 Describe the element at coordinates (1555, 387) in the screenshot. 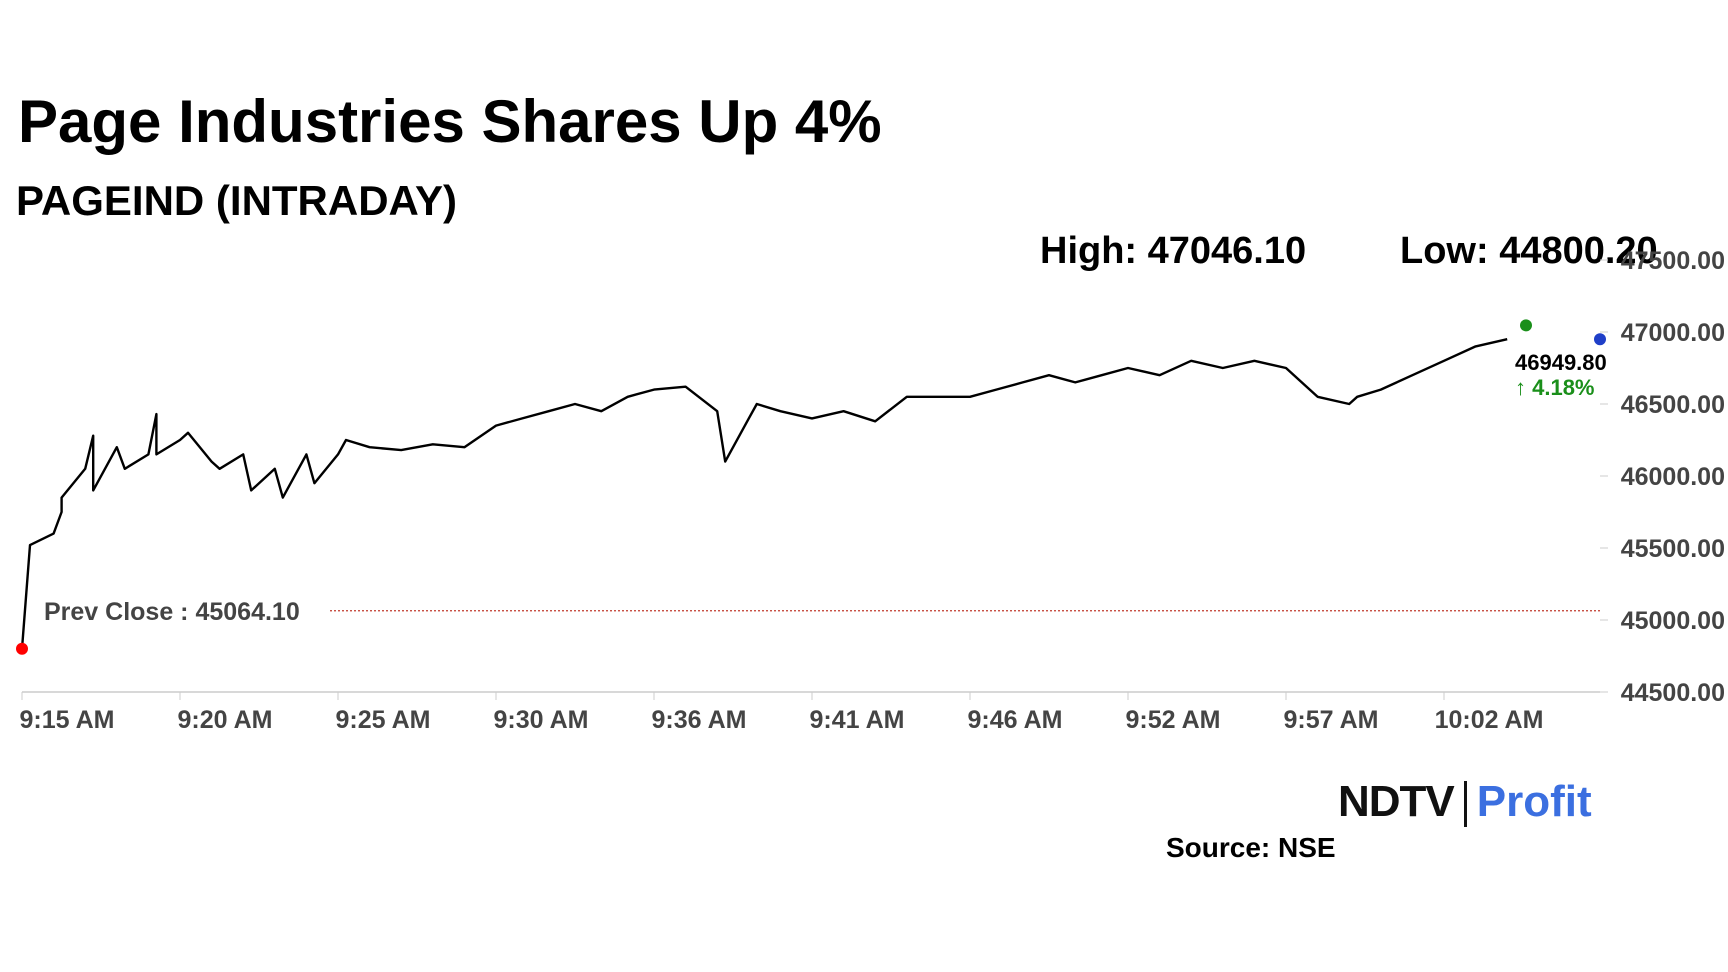

I see `change-percent-label: ↑ 4.18%` at that location.